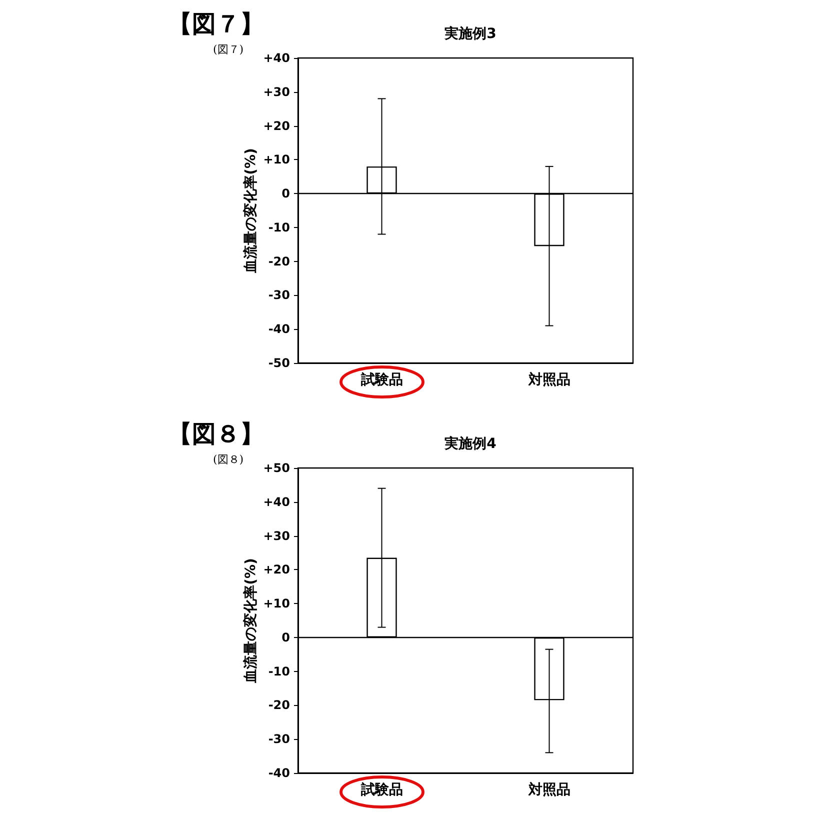 This screenshot has width=839, height=839. Describe the element at coordinates (276, 468) in the screenshot. I see `y-tick-label: +50` at that location.